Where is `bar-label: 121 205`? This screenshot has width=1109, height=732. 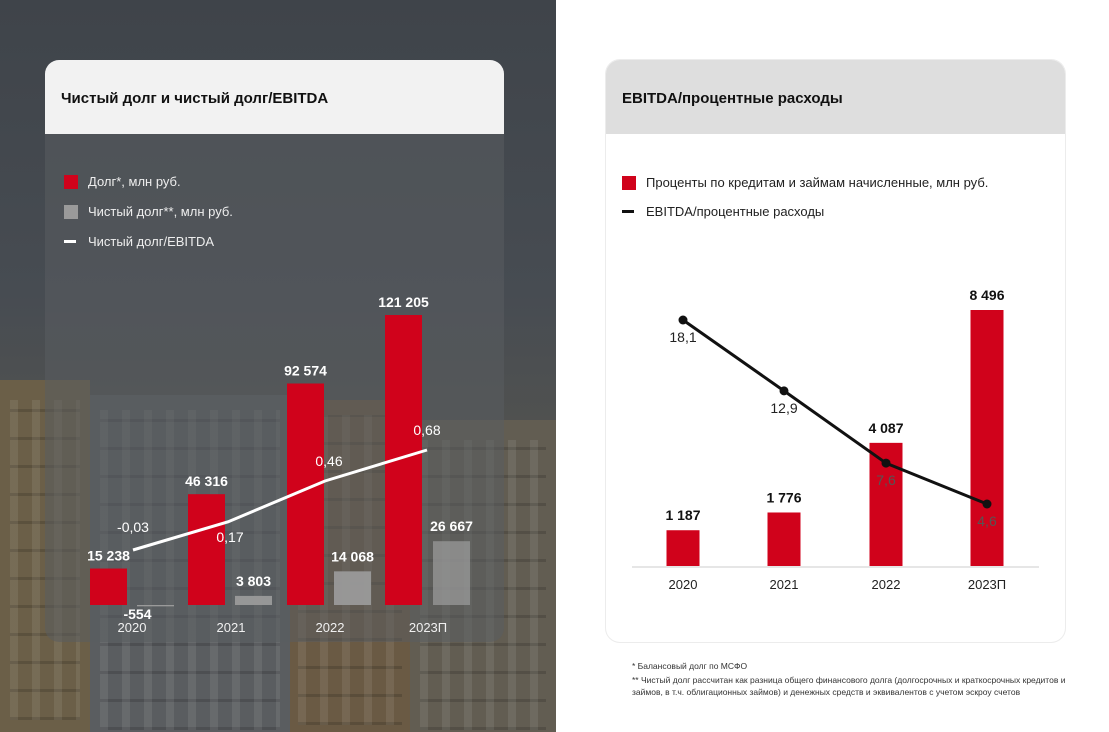
bar-label: 121 205 is located at coordinates (403, 302).